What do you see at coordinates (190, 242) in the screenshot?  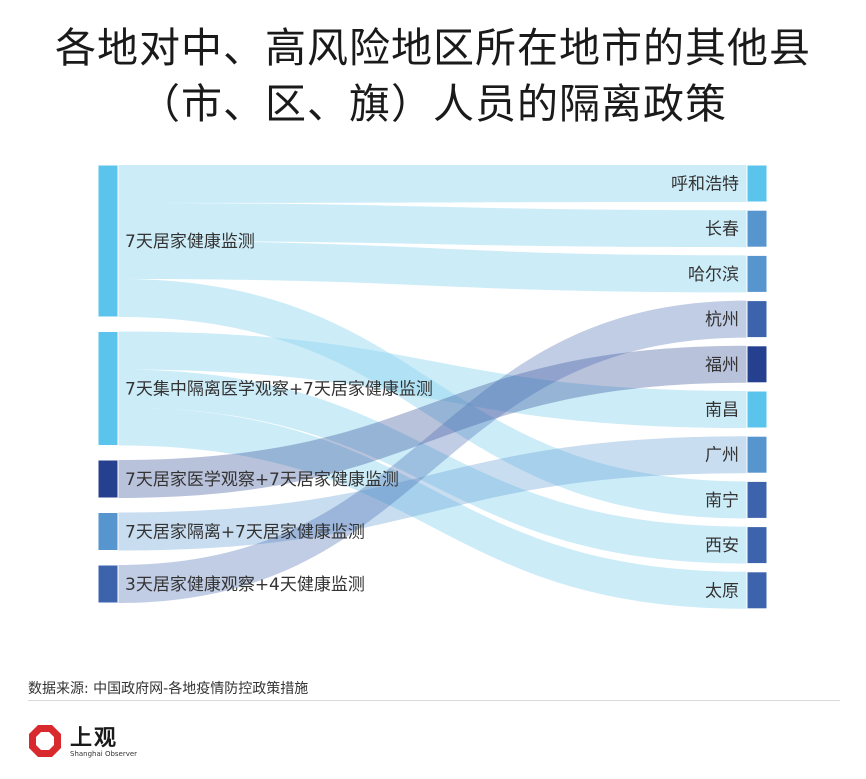 I see `source-label-0: 7天居家健康监测` at bounding box center [190, 242].